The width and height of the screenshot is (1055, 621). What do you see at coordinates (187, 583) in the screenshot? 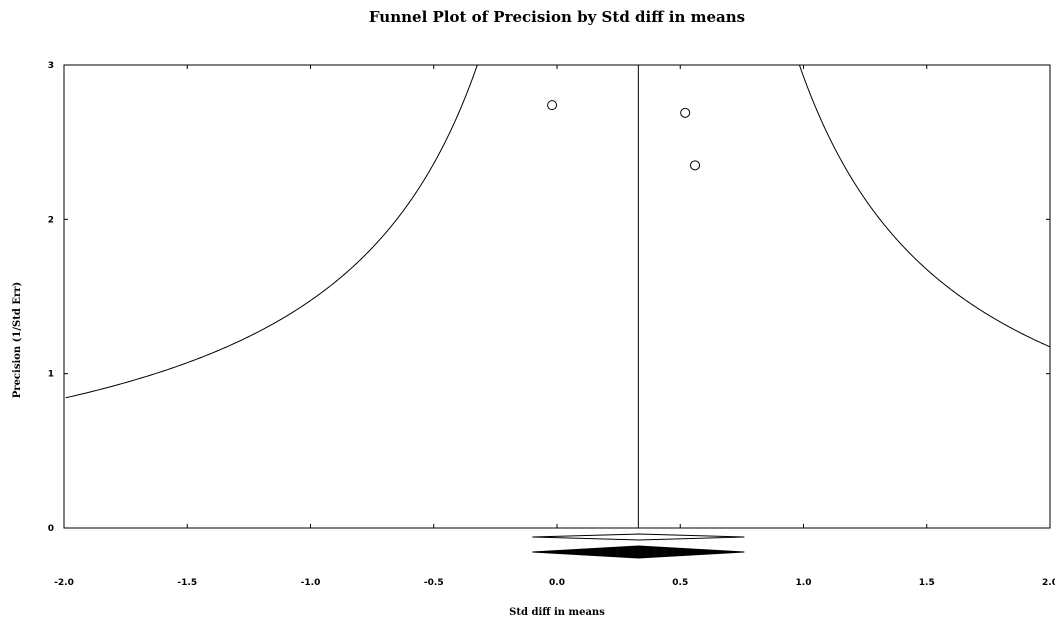
I see `x-tick-label: -1.5` at bounding box center [187, 583].